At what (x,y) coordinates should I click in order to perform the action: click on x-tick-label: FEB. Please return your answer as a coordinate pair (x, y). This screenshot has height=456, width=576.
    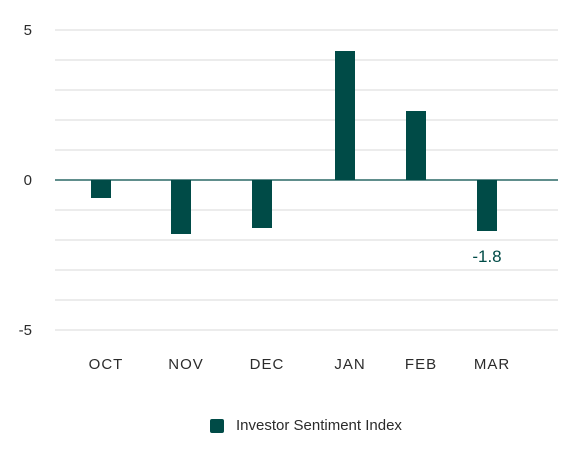
    Looking at the image, I should click on (421, 364).